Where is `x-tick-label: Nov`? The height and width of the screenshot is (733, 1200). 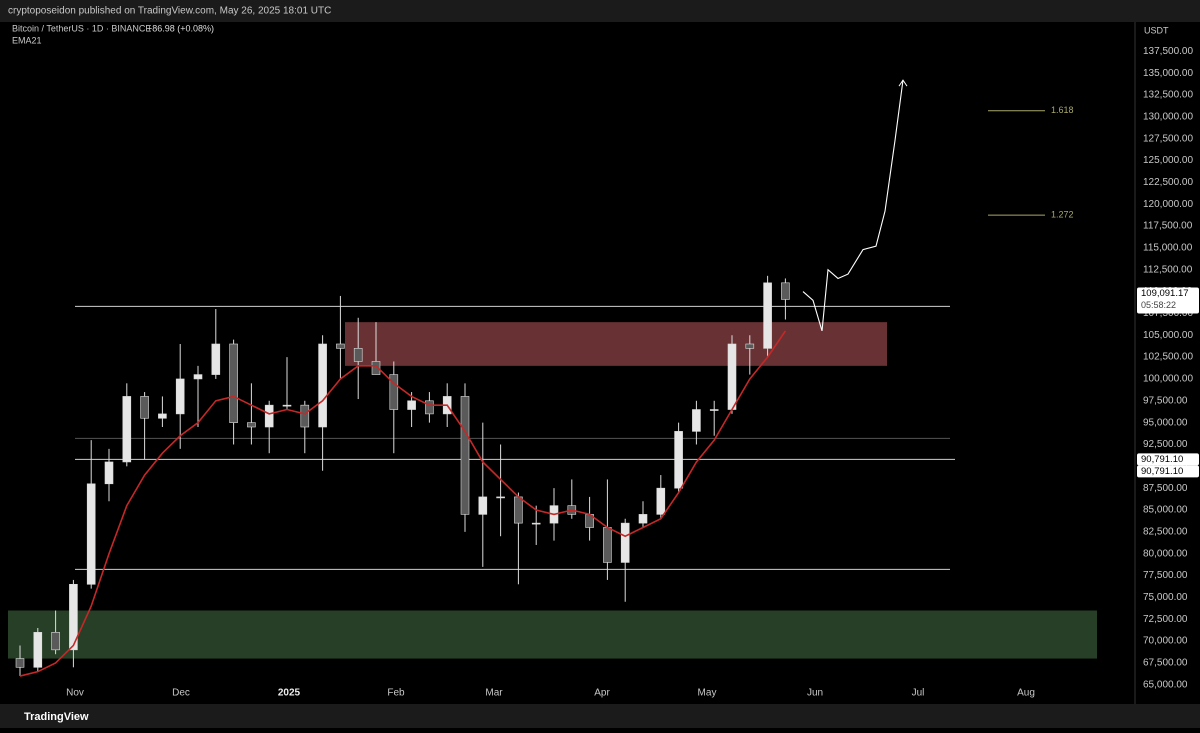
x-tick-label: Nov is located at coordinates (75, 693).